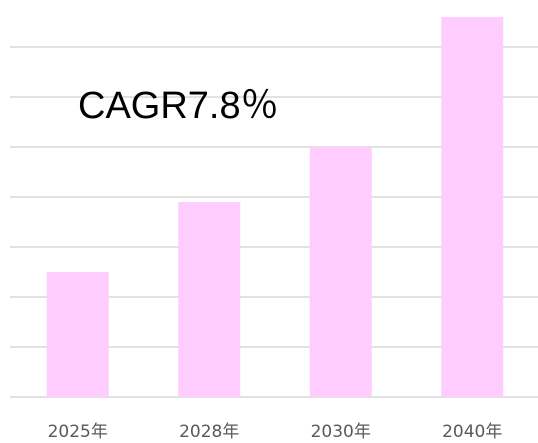 The height and width of the screenshot is (443, 538). I want to click on x-tick-label: 2028年, so click(209, 432).